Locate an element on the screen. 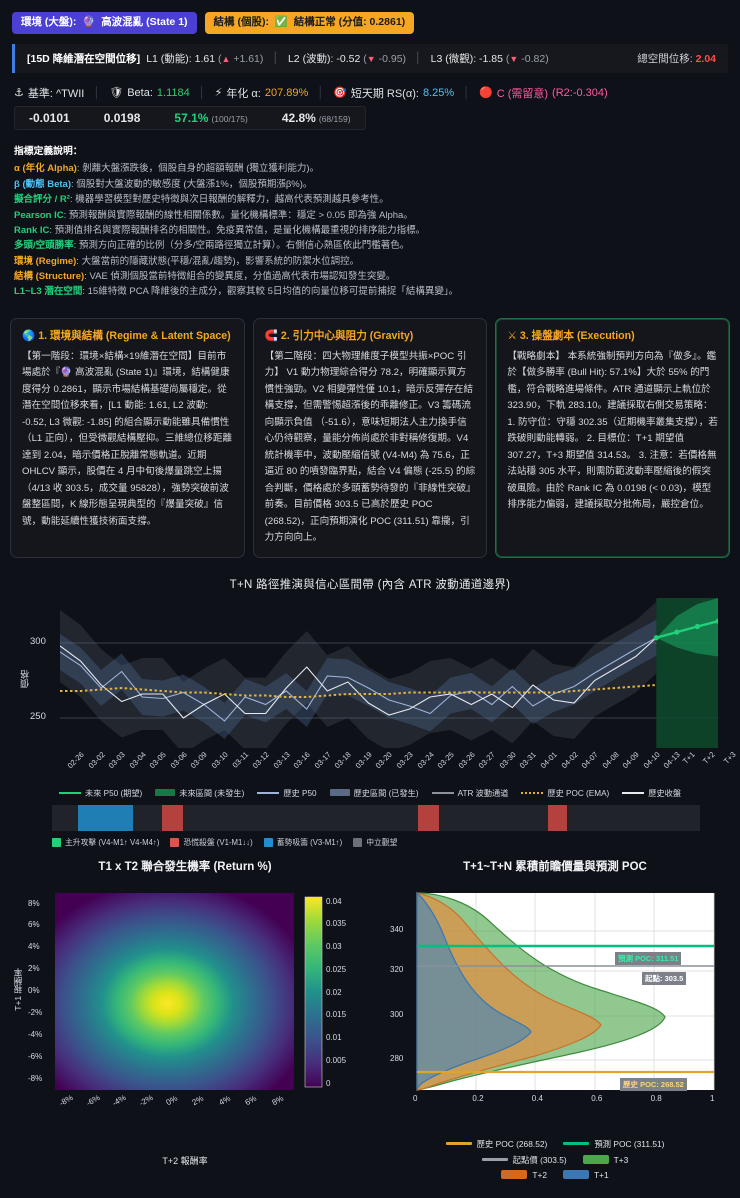 This screenshot has height=1198, width=740. metric-alpha-value: 207.89% is located at coordinates (286, 92).